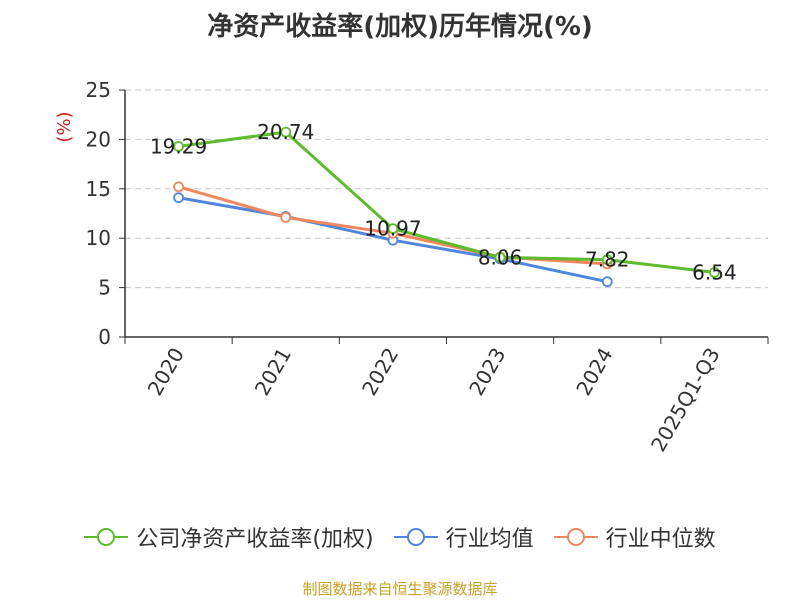 This screenshot has width=800, height=600. What do you see at coordinates (98, 139) in the screenshot?
I see `y-tick-label: 20` at bounding box center [98, 139].